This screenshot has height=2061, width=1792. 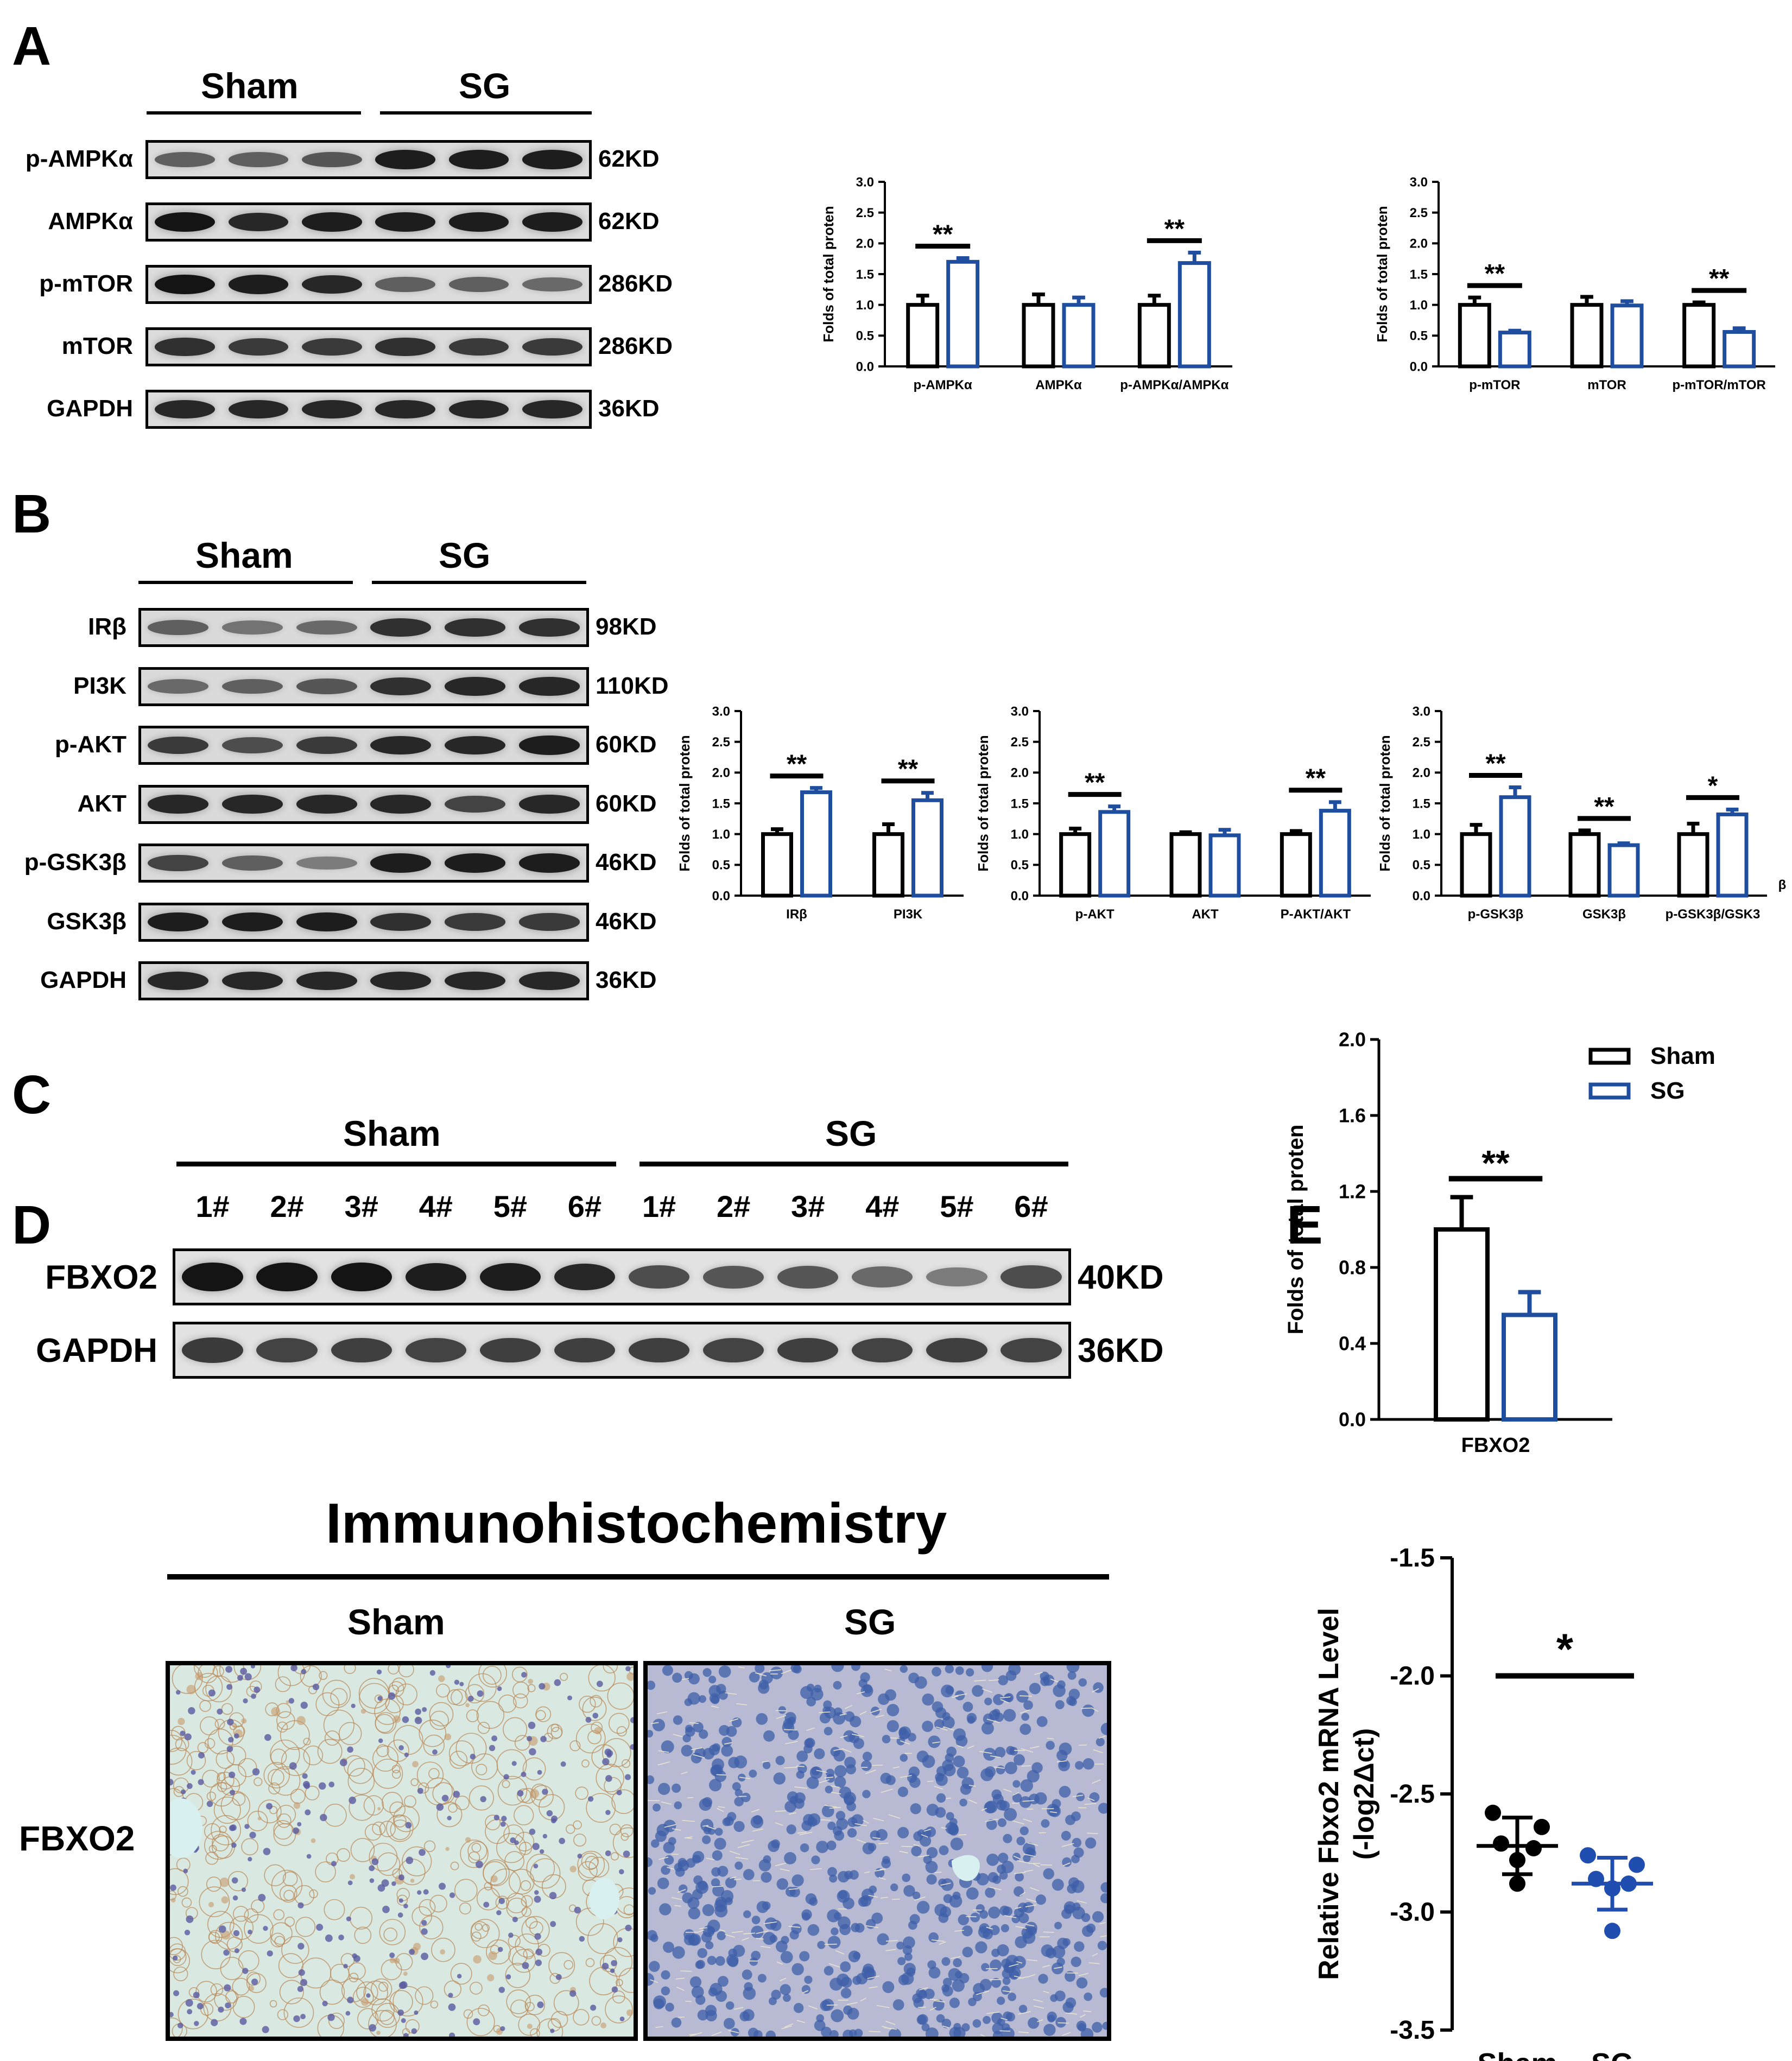 What do you see at coordinates (865, 336) in the screenshot?
I see `y-tick-label: 0.5` at bounding box center [865, 336].